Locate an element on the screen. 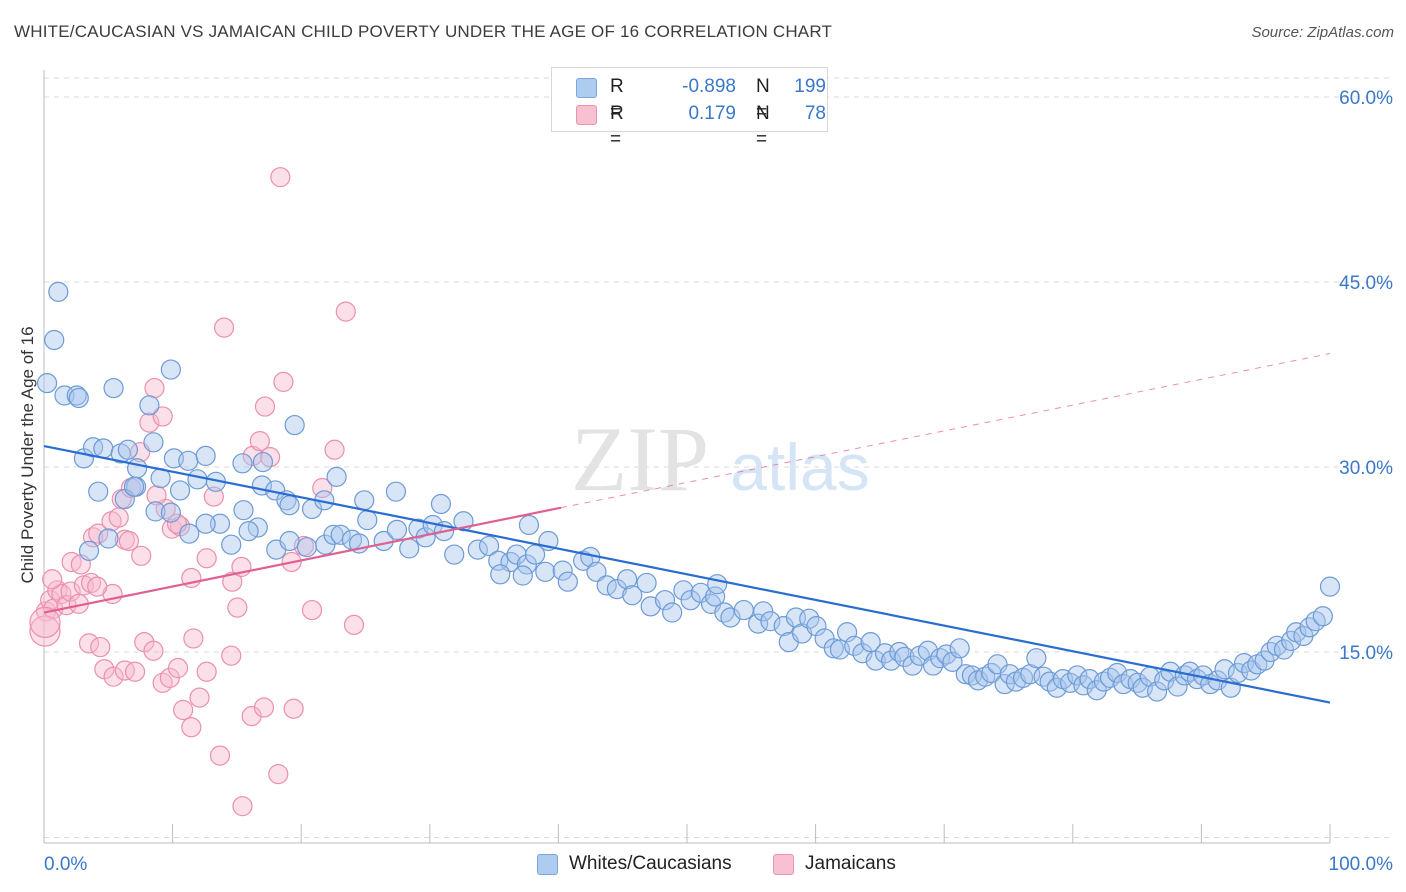 This screenshot has height=892, width=1406. y-axis-label: Child Poverty Under the Age of 16 is located at coordinates (27, 454).